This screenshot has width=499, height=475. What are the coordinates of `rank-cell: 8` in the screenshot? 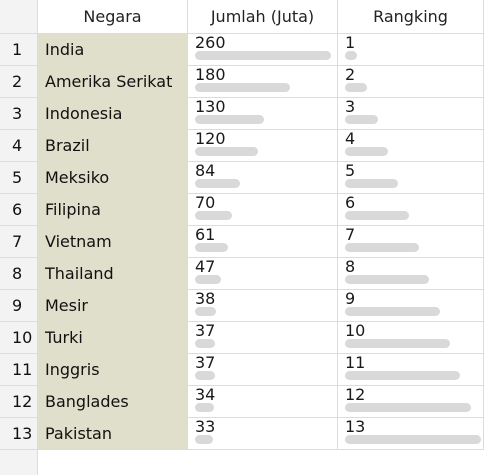 It's located at (411, 274).